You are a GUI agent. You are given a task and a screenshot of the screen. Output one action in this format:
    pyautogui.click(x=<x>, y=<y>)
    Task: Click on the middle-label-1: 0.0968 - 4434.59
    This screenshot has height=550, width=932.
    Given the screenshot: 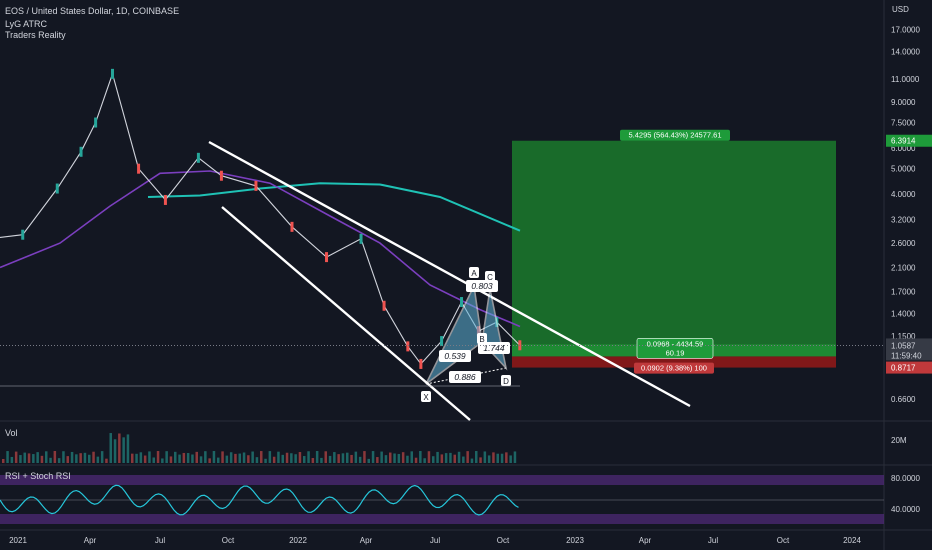 What is the action you would take?
    pyautogui.click(x=675, y=343)
    